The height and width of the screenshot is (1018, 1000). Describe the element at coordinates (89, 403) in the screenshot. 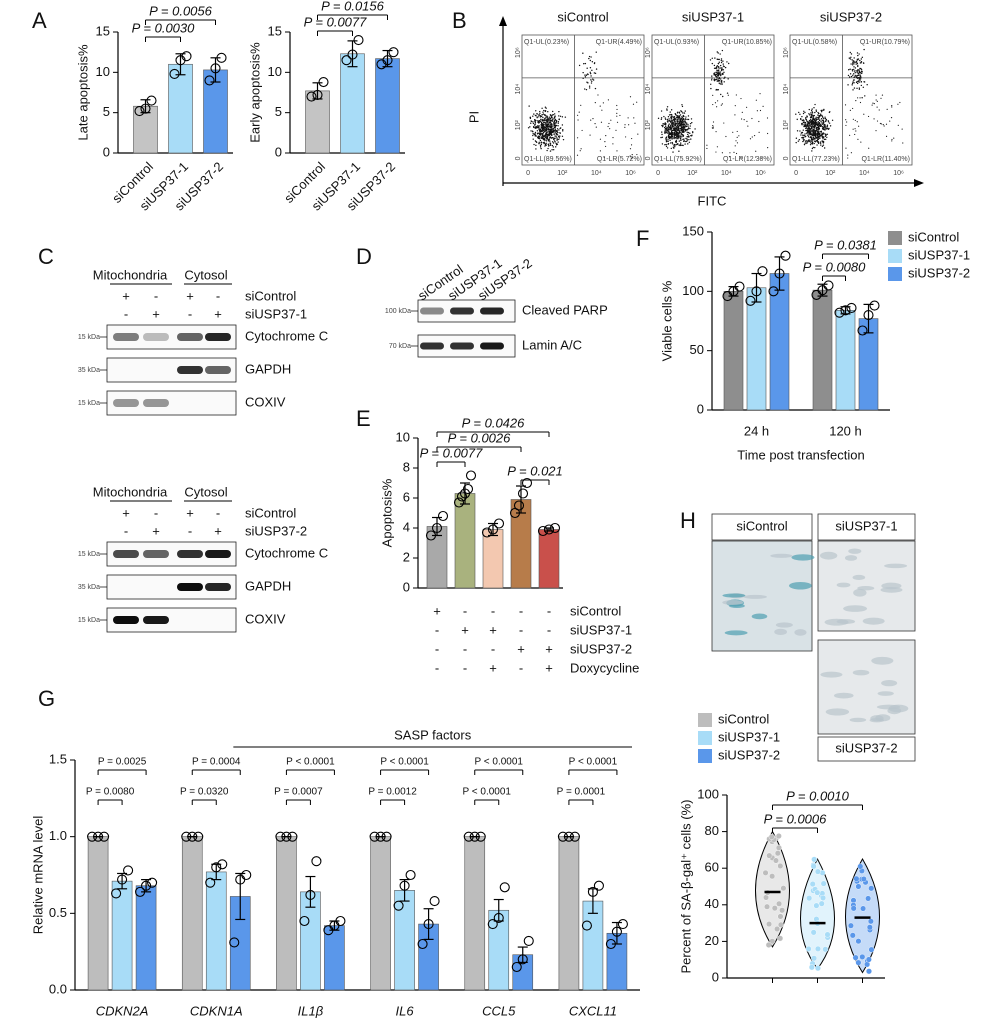

I see `size-label: 15 kDa` at that location.